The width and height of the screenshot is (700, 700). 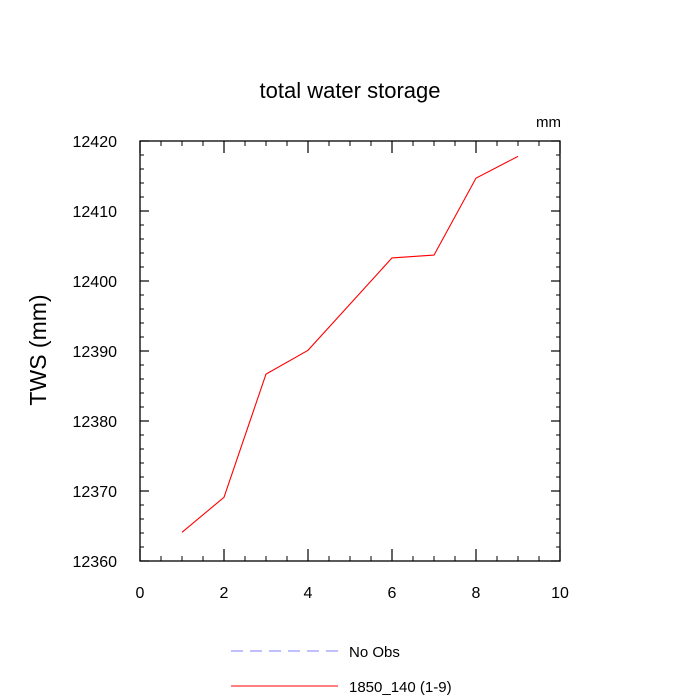 What do you see at coordinates (374, 652) in the screenshot?
I see `legend-label-0: No Obs` at bounding box center [374, 652].